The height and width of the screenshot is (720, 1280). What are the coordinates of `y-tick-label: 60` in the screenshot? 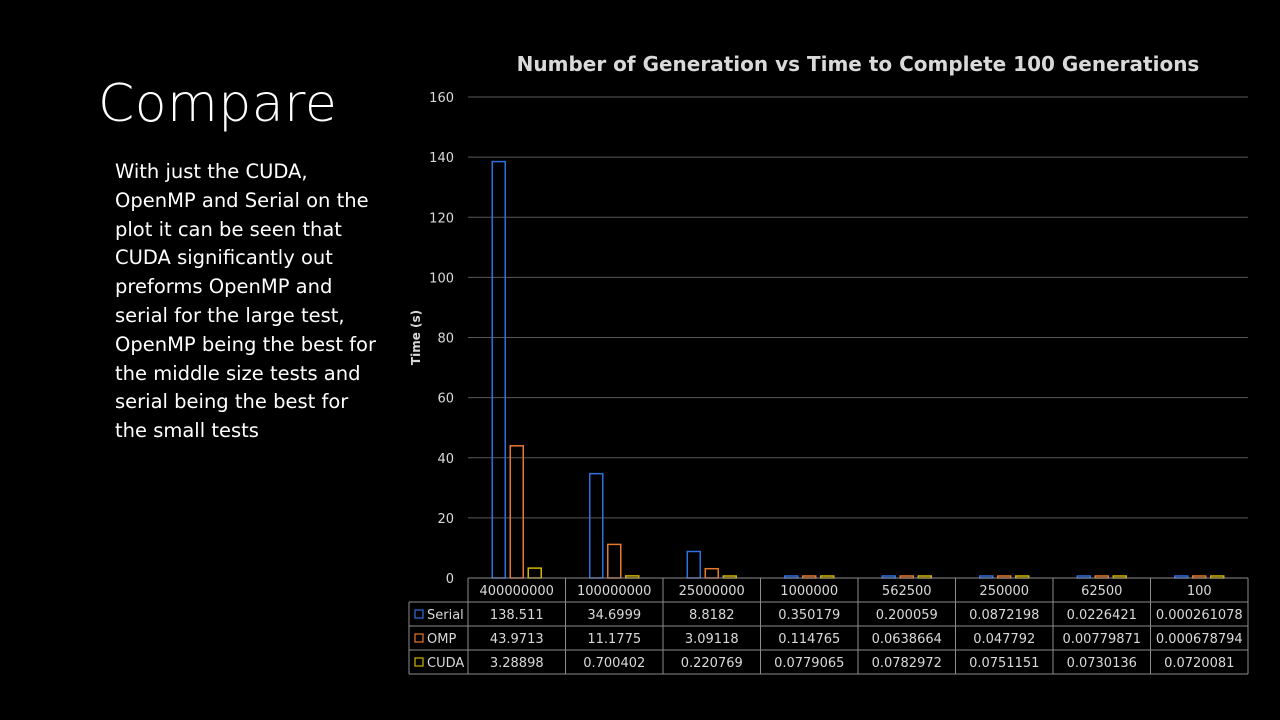 It's located at (445, 399).